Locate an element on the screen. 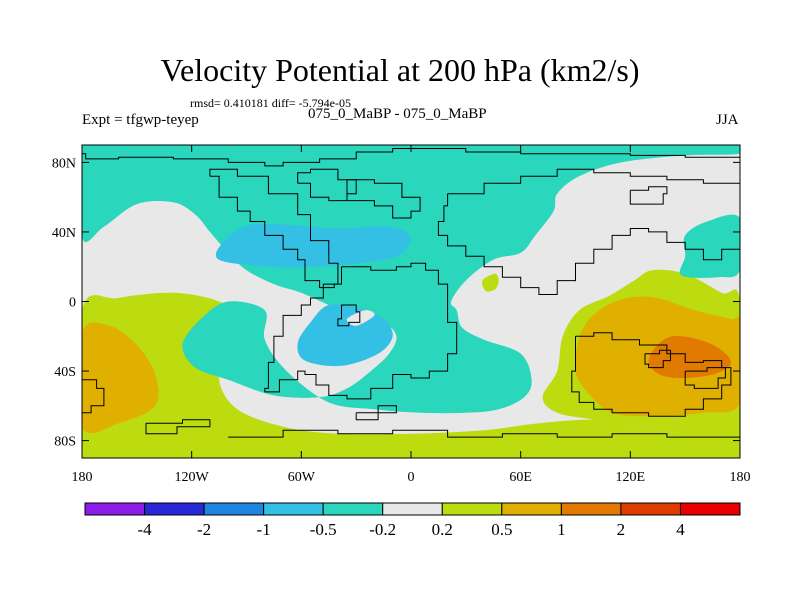 This screenshot has height=600, width=800. x-tick-label: 60W is located at coordinates (302, 477).